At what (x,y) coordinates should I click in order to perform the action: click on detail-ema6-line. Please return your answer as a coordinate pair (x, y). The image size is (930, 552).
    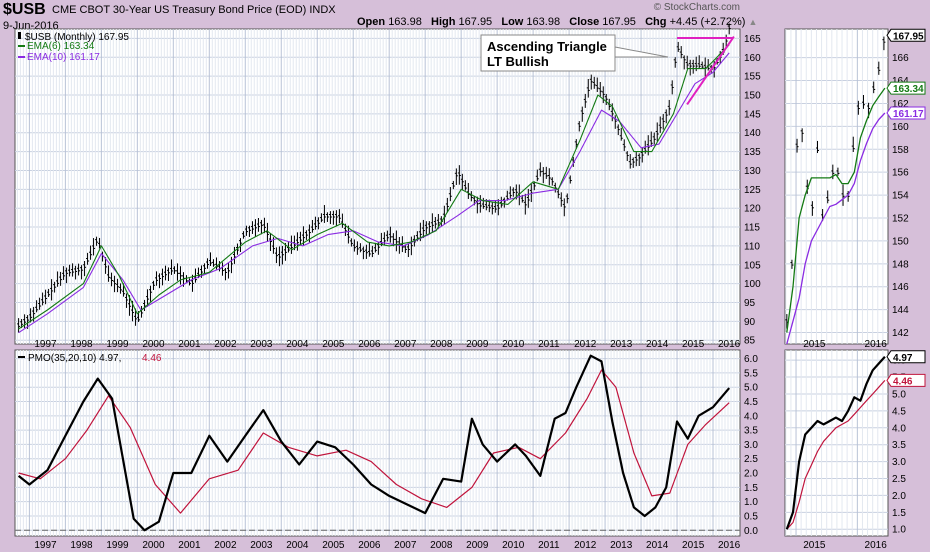
    Looking at the image, I should click on (836, 210).